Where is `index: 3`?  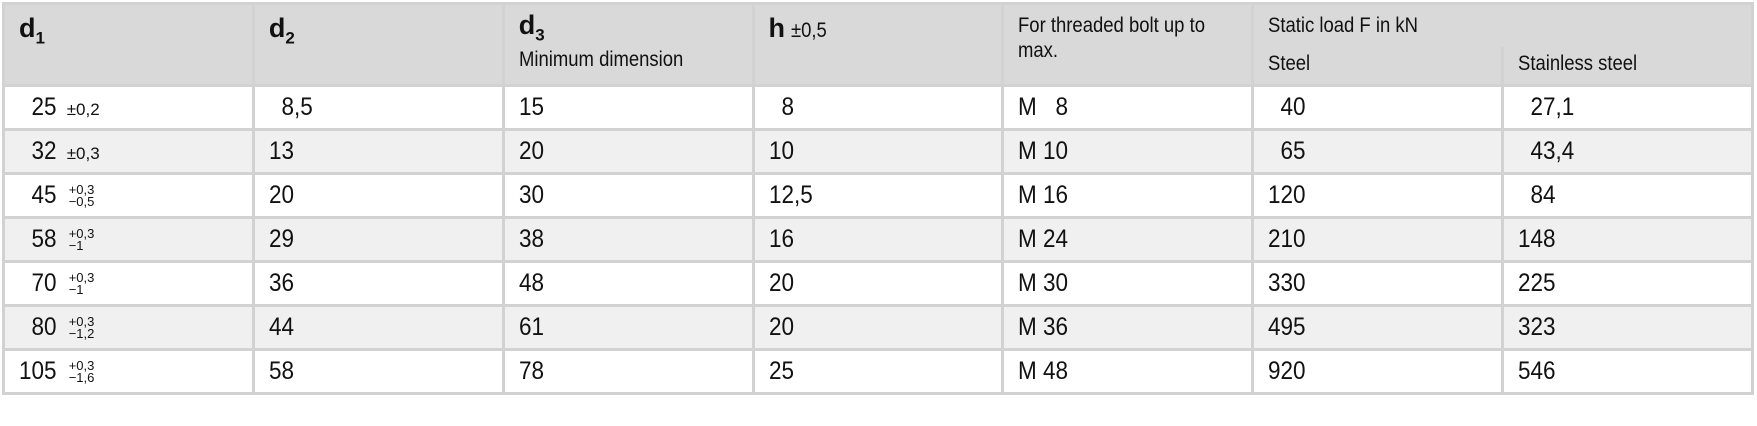
index: 3 is located at coordinates (540, 35).